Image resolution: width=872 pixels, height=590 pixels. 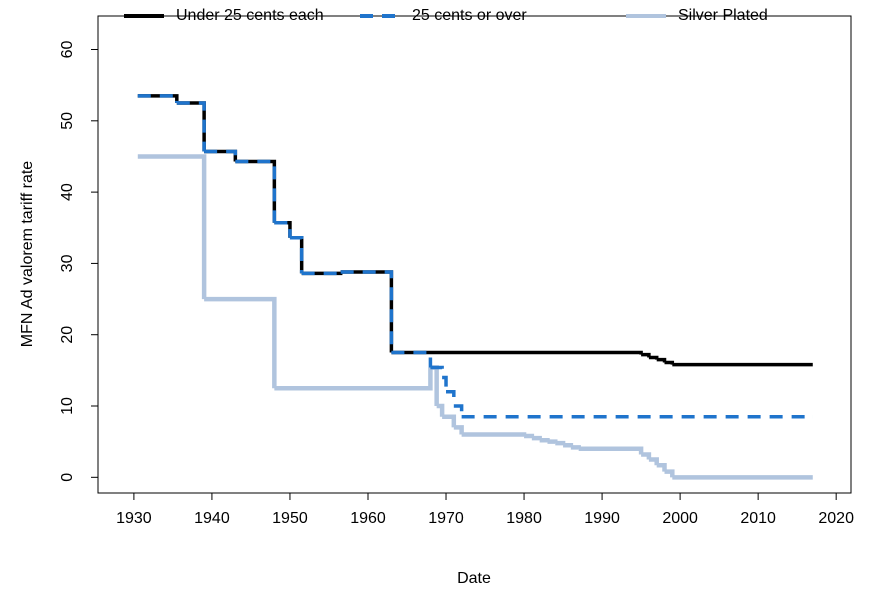 What do you see at coordinates (67, 335) in the screenshot?
I see `y-tick-label: 20` at bounding box center [67, 335].